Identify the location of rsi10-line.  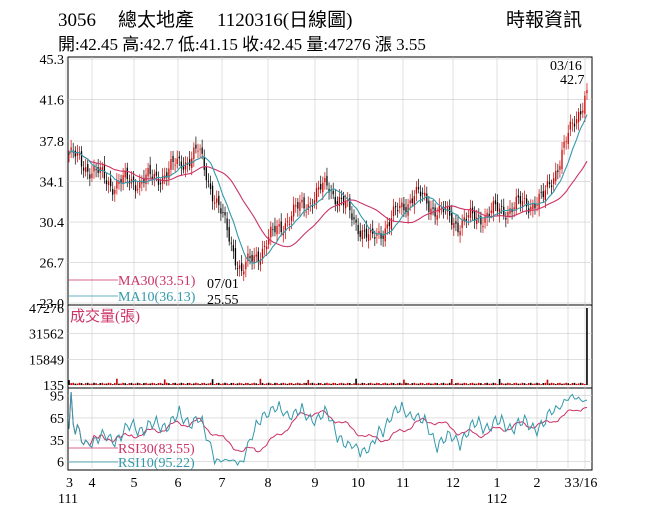
(328, 429).